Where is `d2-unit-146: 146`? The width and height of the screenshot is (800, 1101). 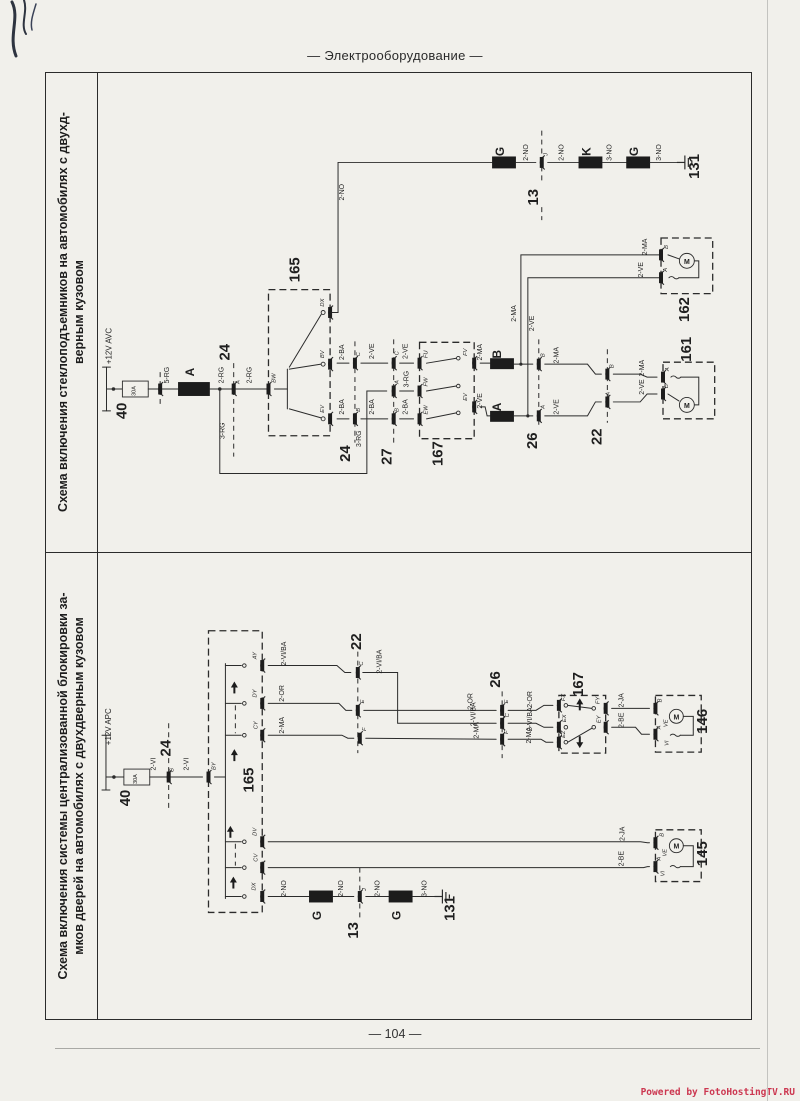 d2-unit-146: 146 is located at coordinates (702, 721).